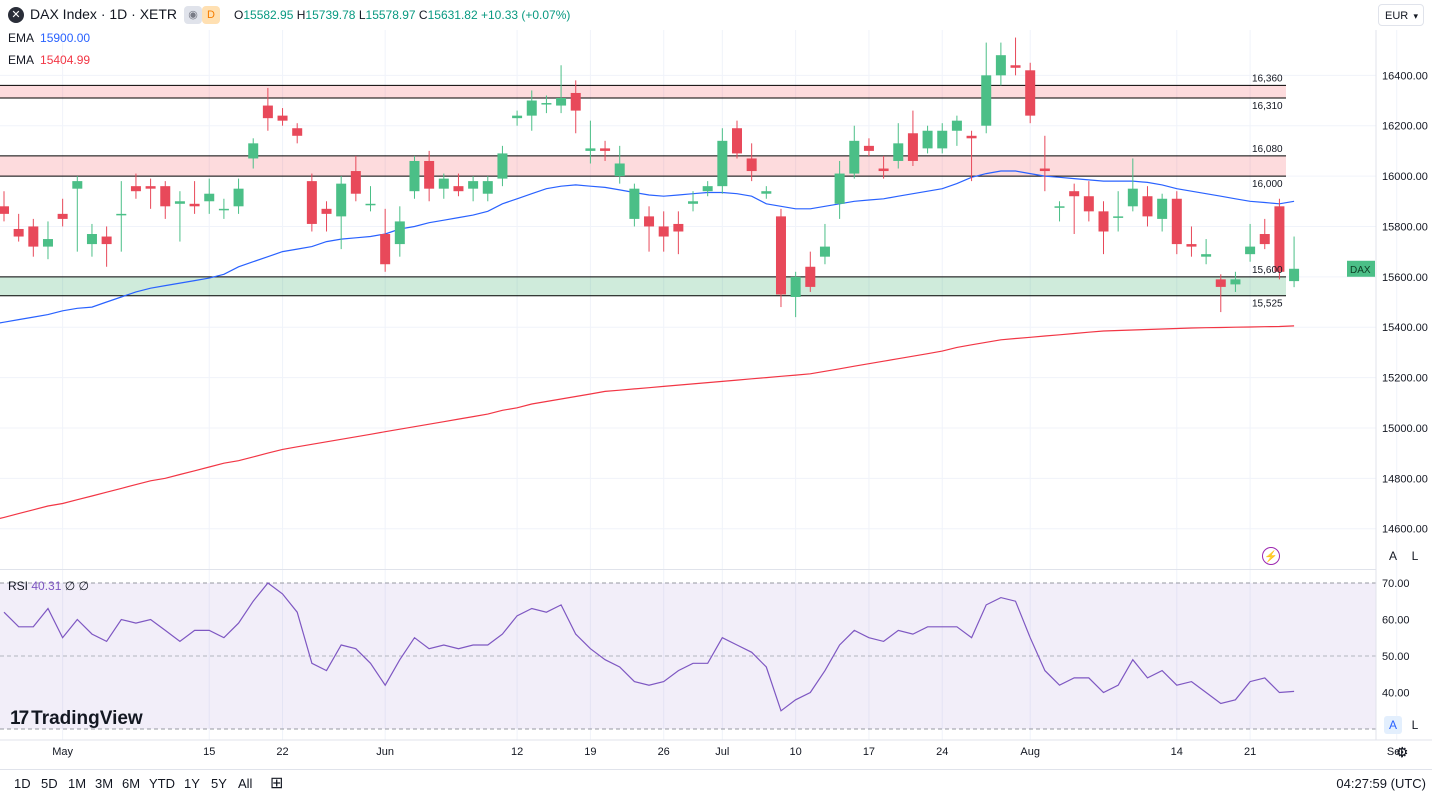  I want to click on timeframe-5d: 5D, so click(49, 783).